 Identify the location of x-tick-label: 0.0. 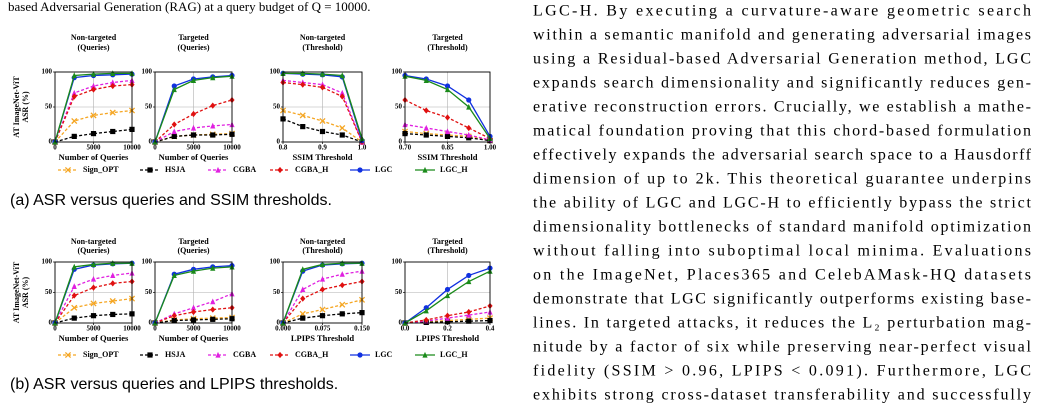
(405, 329).